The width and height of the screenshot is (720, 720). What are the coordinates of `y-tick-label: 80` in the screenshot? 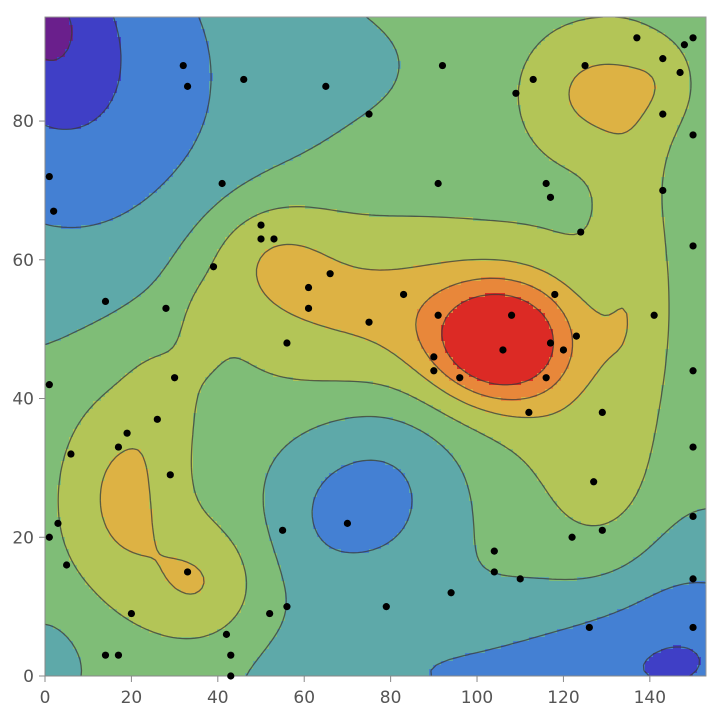 It's located at (23, 122).